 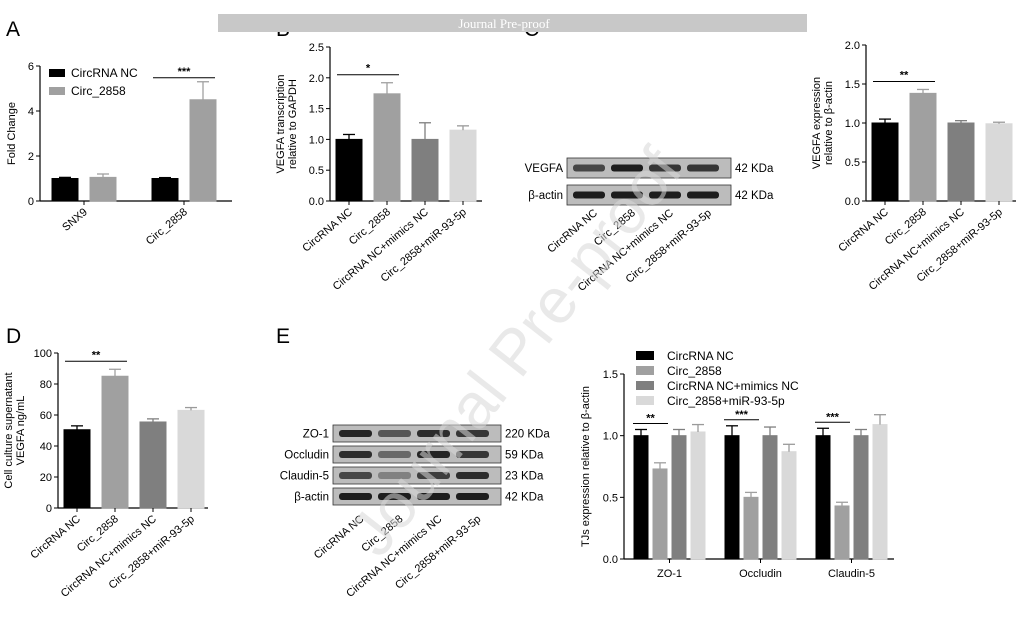 What do you see at coordinates (316, 110) in the screenshot?
I see `chart-b-y-tick-label: 1.5` at bounding box center [316, 110].